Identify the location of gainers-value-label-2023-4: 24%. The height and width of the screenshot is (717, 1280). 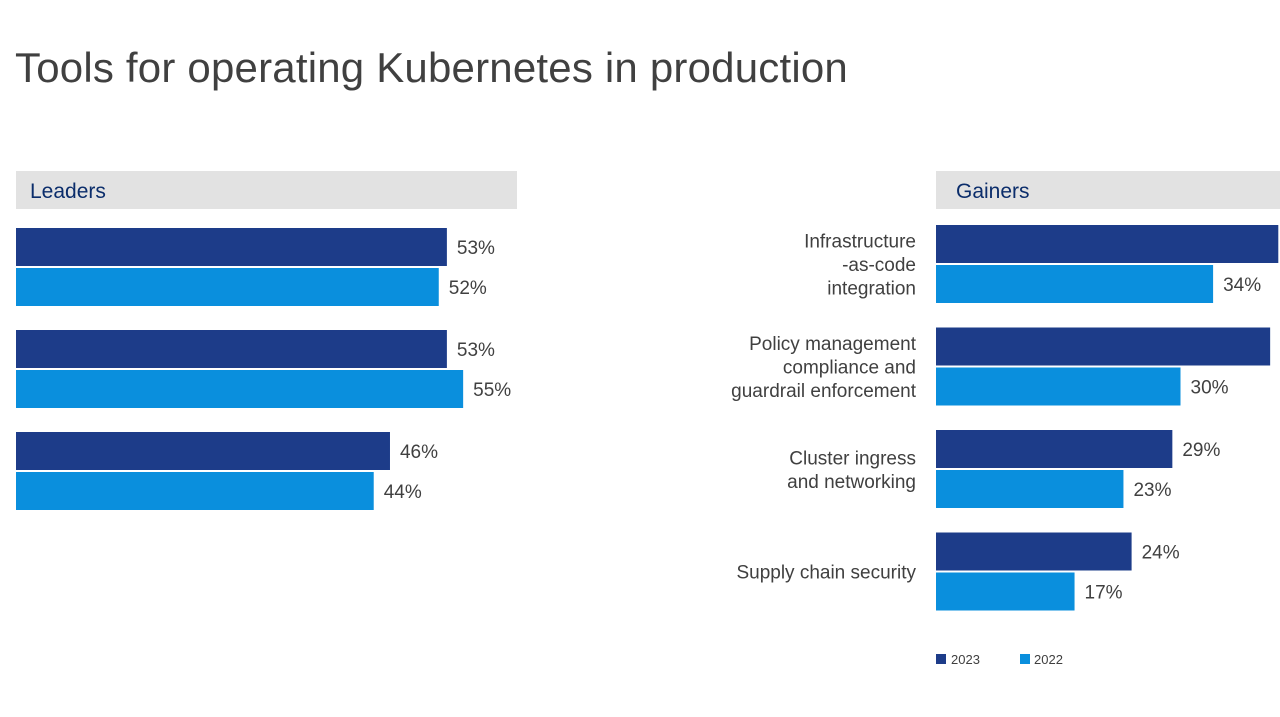
(1161, 553).